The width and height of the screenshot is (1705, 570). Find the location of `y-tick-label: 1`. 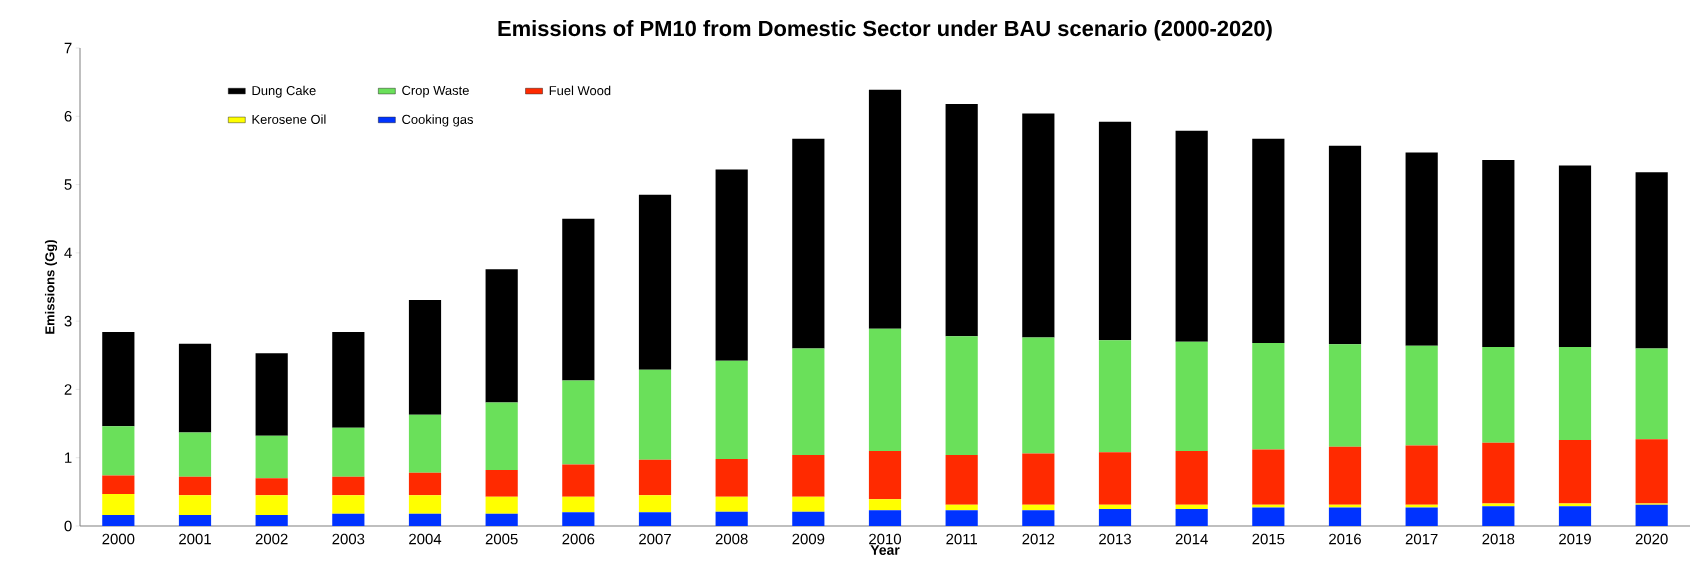

y-tick-label: 1 is located at coordinates (68, 457).